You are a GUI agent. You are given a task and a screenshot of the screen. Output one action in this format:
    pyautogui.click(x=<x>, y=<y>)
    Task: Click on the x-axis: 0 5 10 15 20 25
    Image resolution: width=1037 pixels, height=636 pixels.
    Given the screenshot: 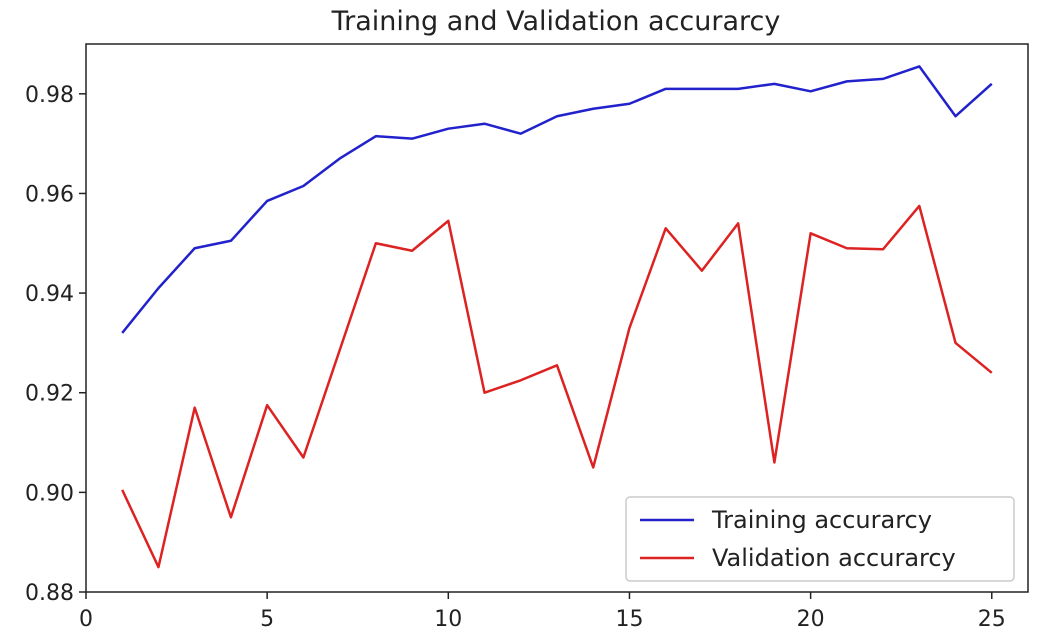 What is the action you would take?
    pyautogui.click(x=542, y=612)
    